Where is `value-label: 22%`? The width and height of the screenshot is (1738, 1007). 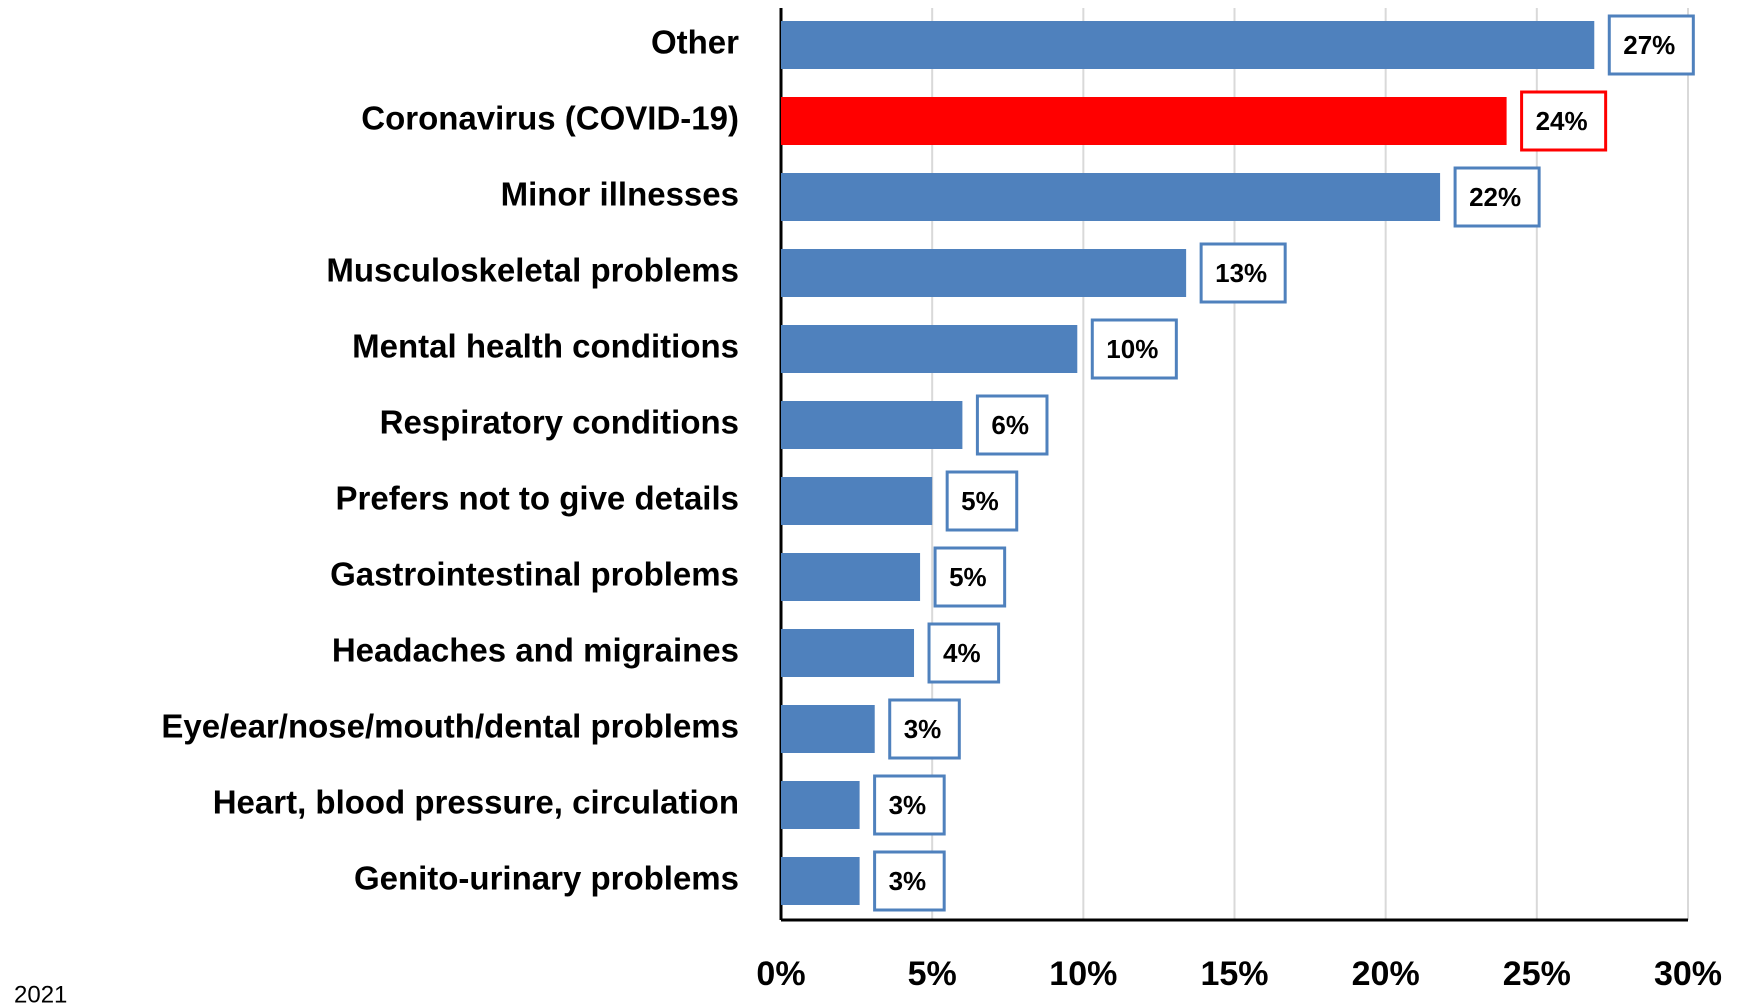 value-label: 22% is located at coordinates (1495, 197).